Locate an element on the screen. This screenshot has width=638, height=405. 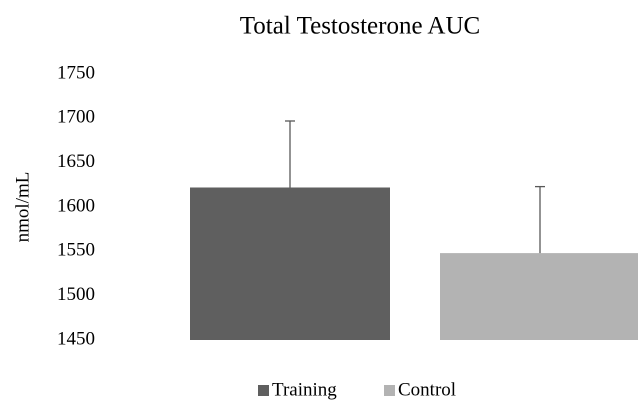
y-tick-label: 1650 is located at coordinates (76, 161).